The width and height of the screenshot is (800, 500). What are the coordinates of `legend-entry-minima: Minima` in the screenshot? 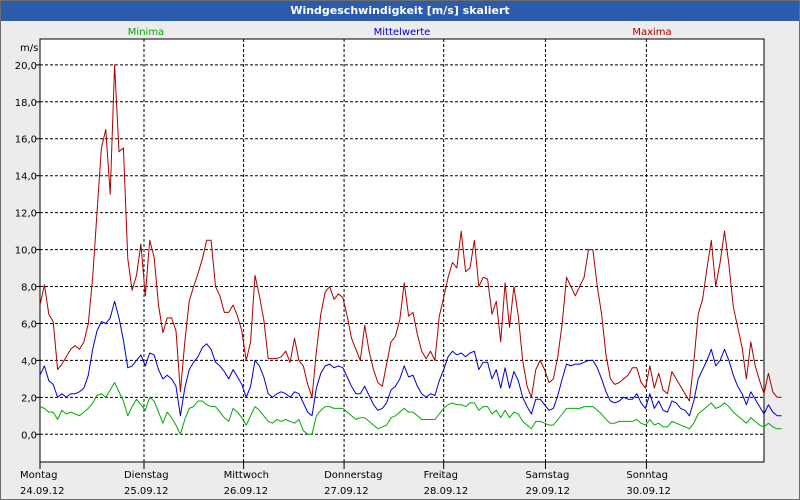 It's located at (146, 32).